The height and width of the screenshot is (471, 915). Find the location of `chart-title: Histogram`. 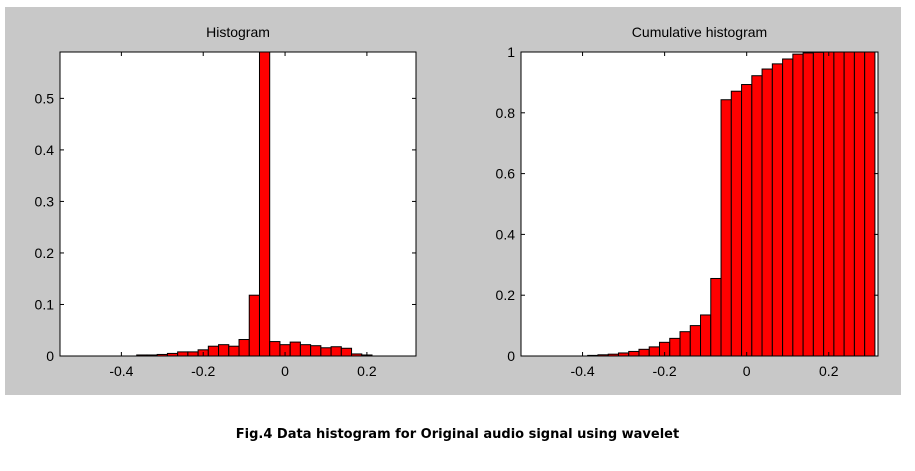

chart-title: Histogram is located at coordinates (238, 32).